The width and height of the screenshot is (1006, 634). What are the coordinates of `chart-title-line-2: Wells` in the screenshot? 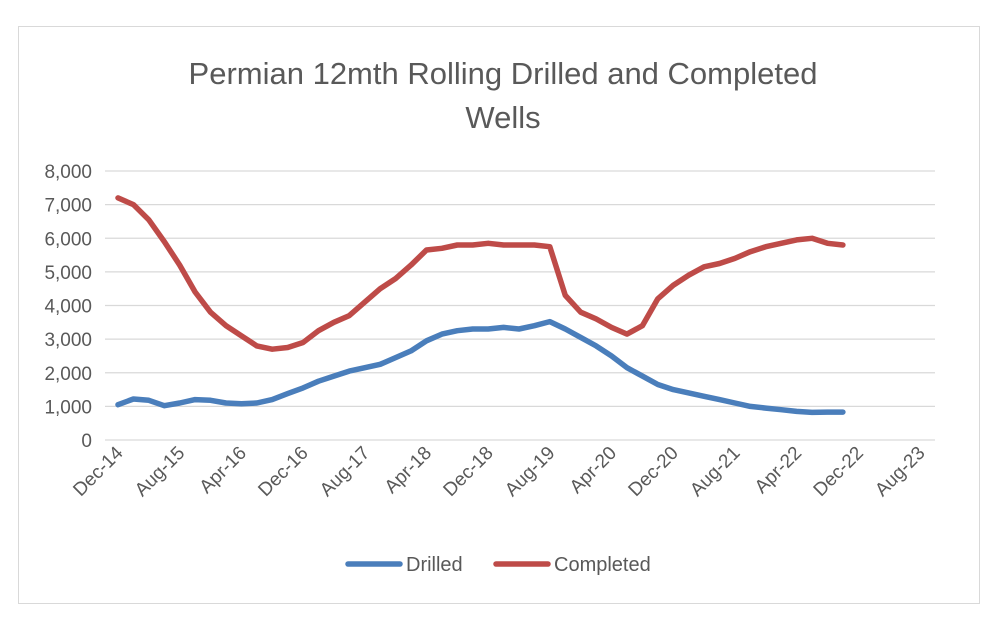 It's located at (503, 117).